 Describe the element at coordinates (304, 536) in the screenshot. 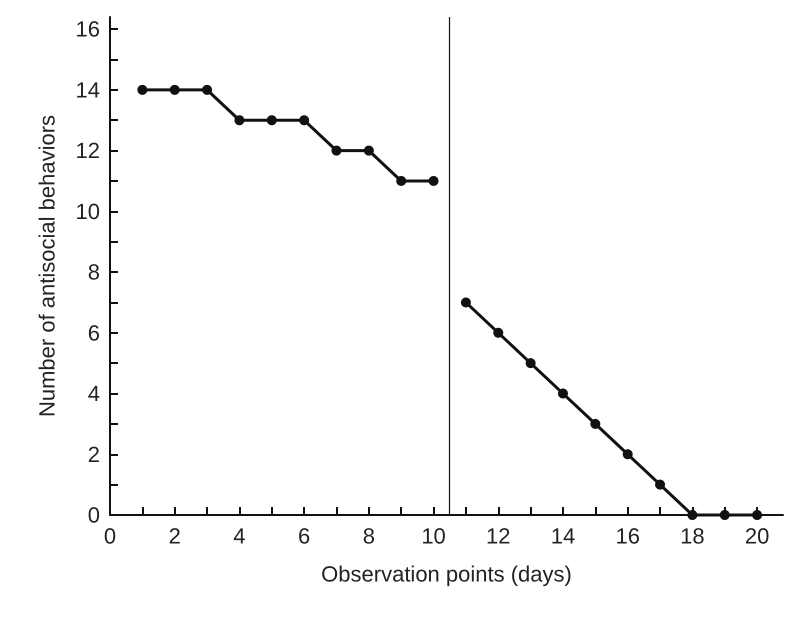

I see `x-tick-label: 6` at that location.